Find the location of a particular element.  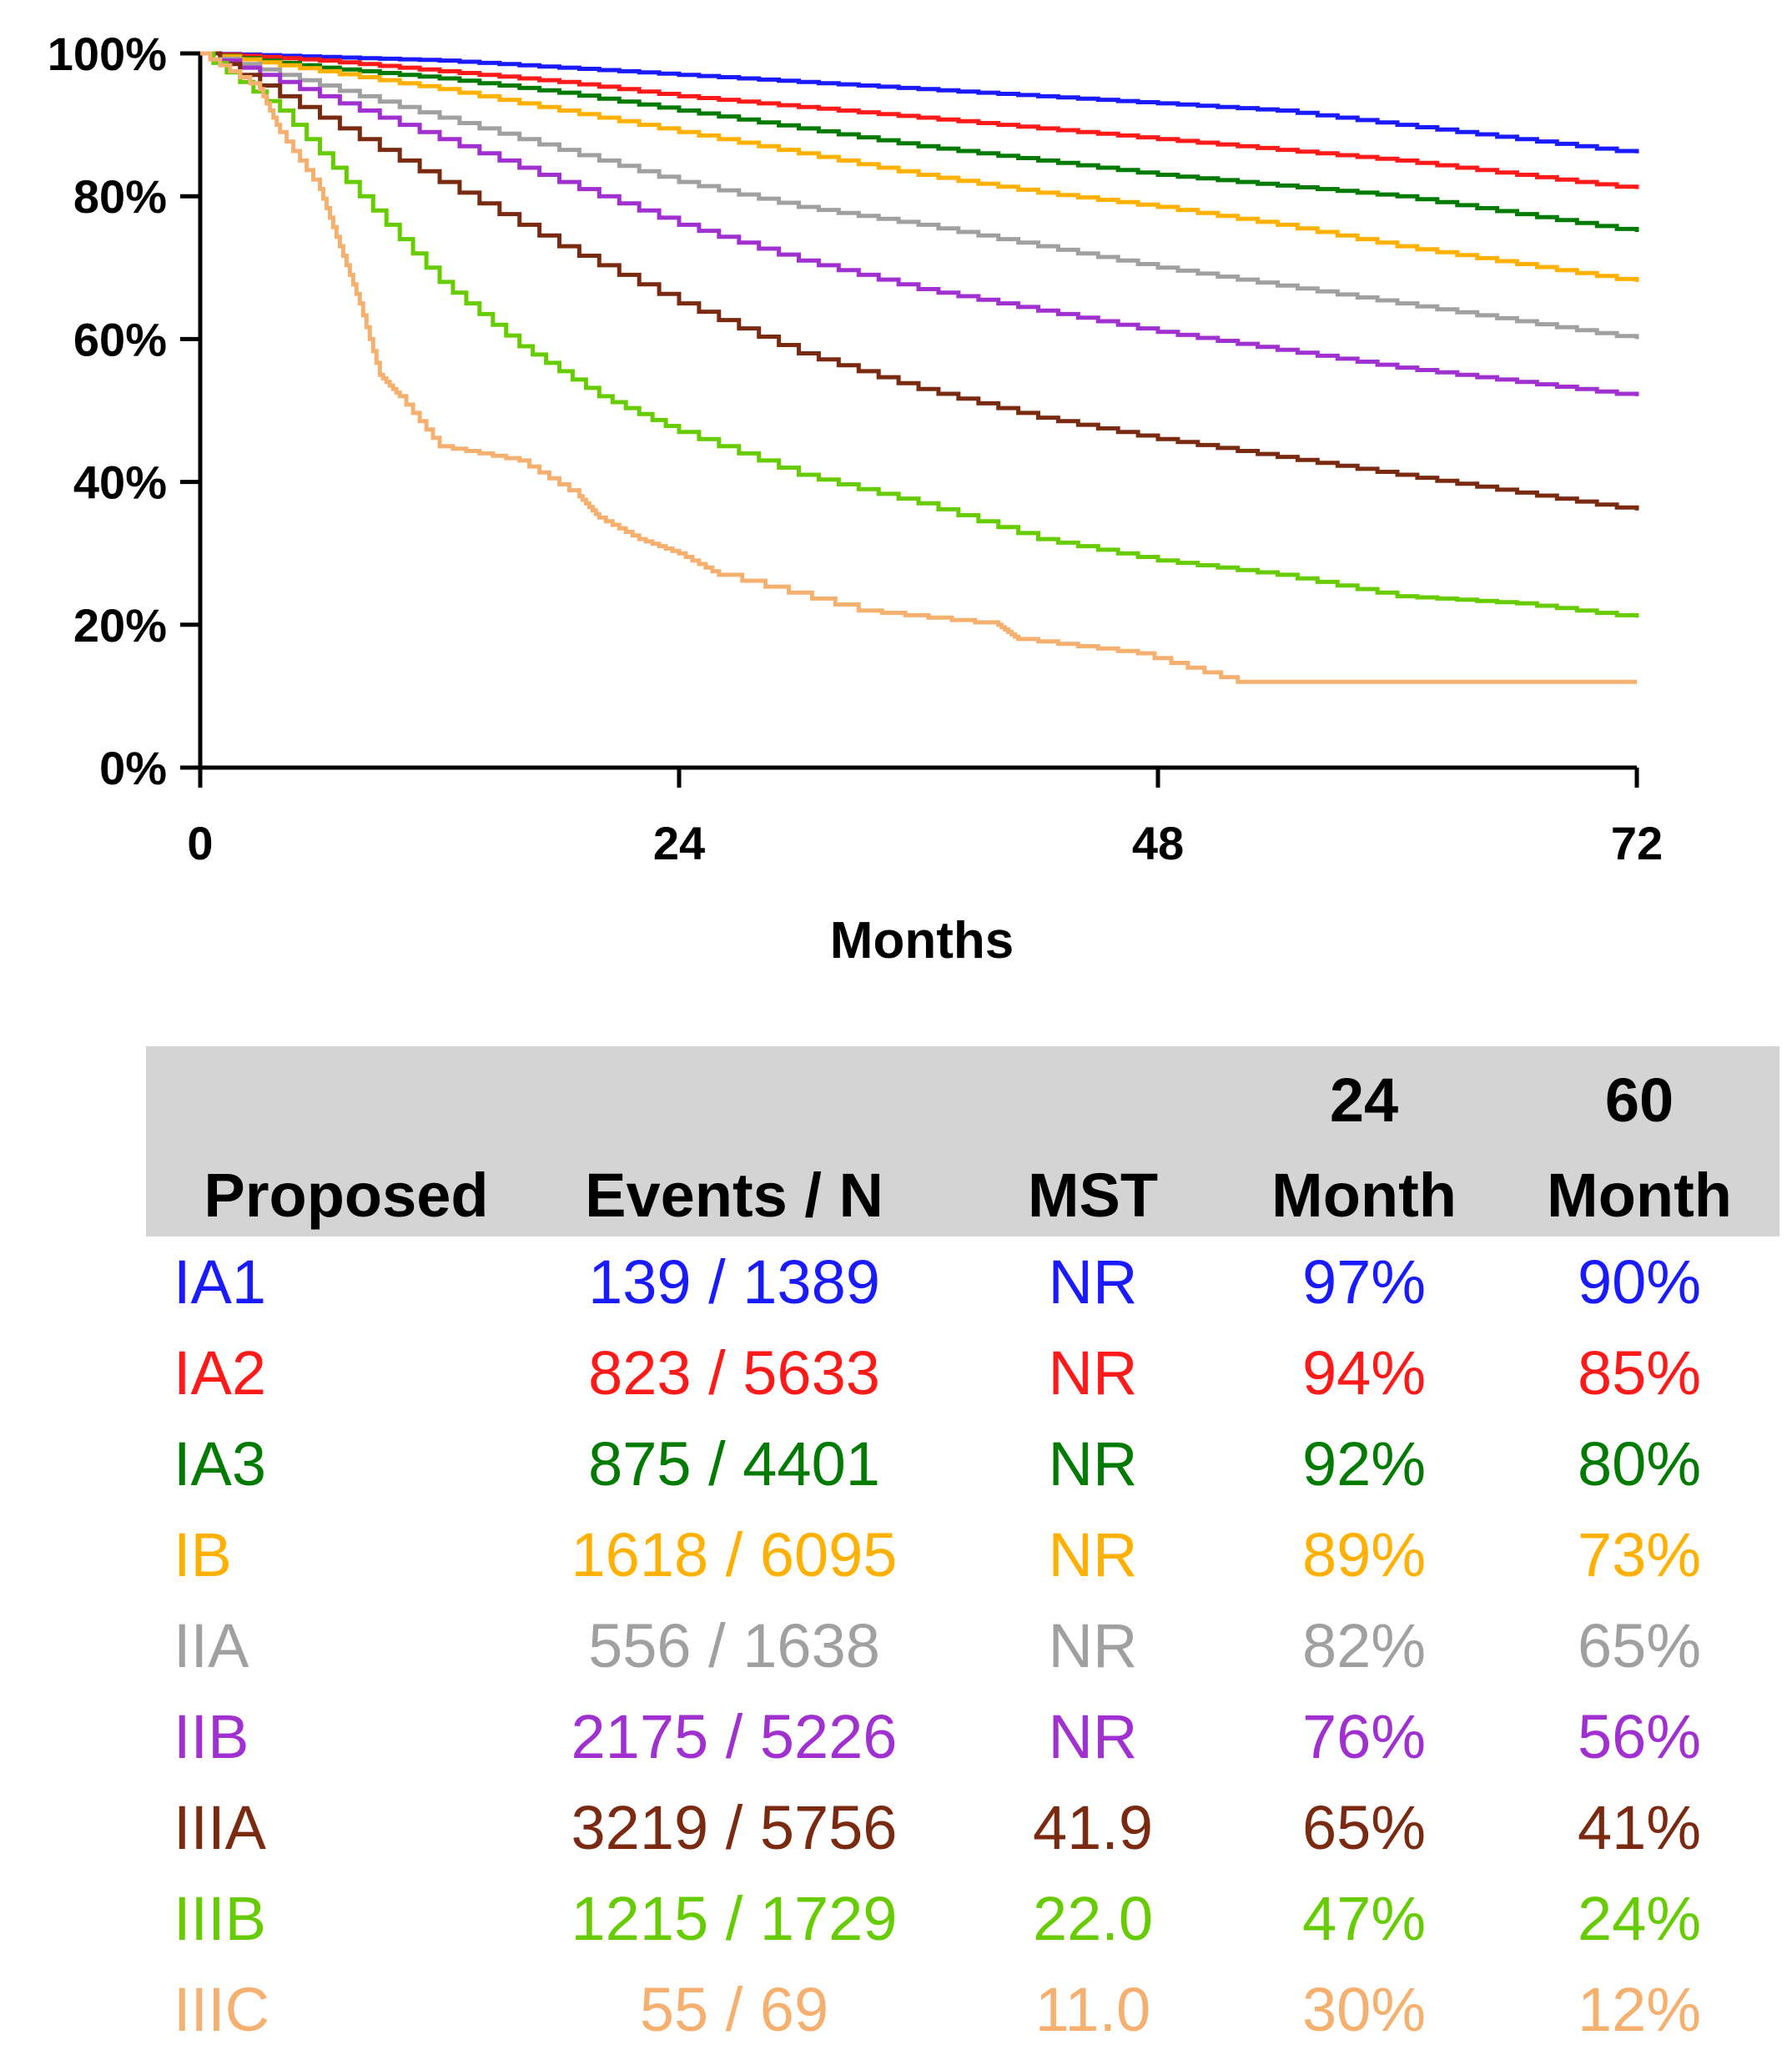

events-cell: 556 / 1638 is located at coordinates (734, 1645).